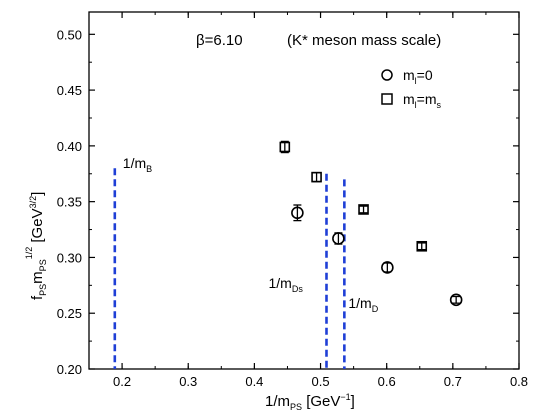 This screenshot has height=415, width=537. I want to click on x-tick-label: 0.4, so click(254, 381).